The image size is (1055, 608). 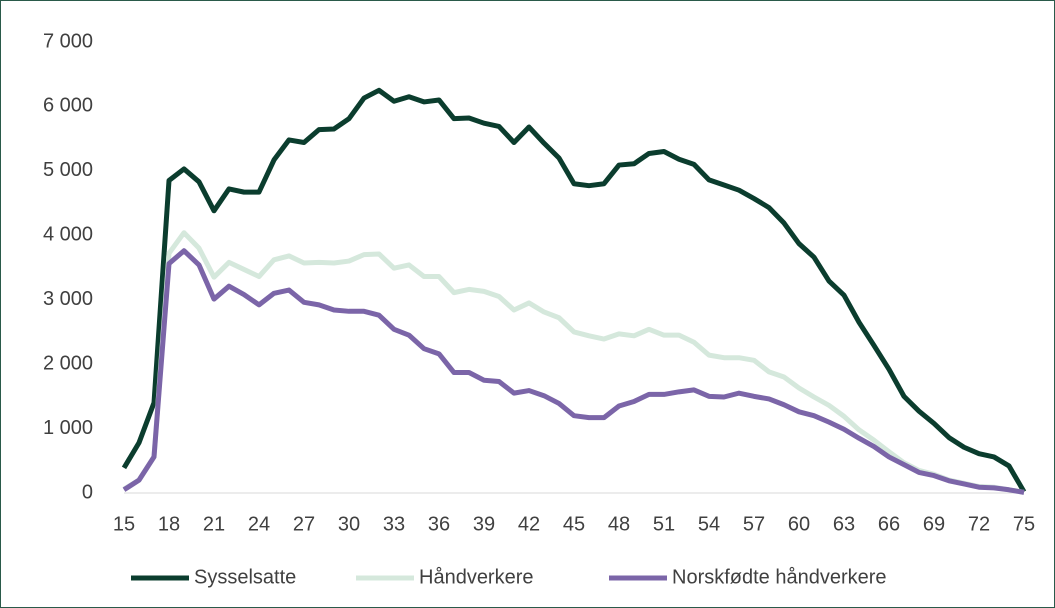 I want to click on x-tick-label: 63, so click(x=844, y=524).